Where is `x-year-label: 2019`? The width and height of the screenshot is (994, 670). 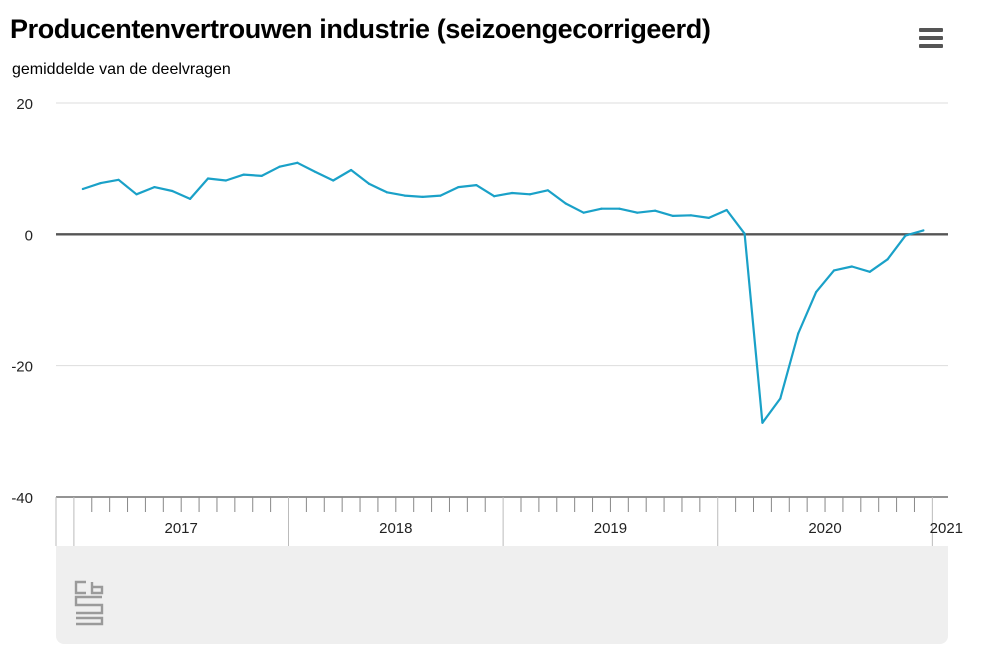 x-year-label: 2019 is located at coordinates (610, 528).